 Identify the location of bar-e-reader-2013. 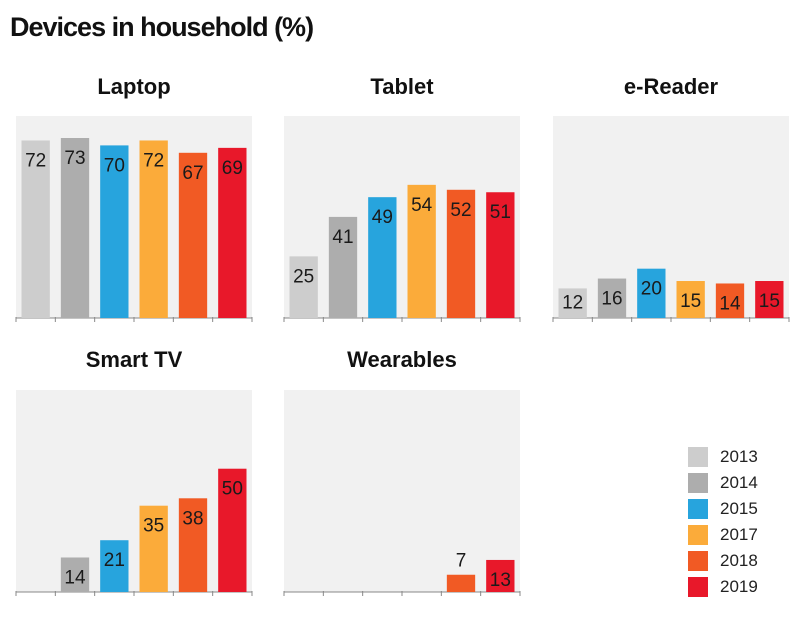
(572, 303).